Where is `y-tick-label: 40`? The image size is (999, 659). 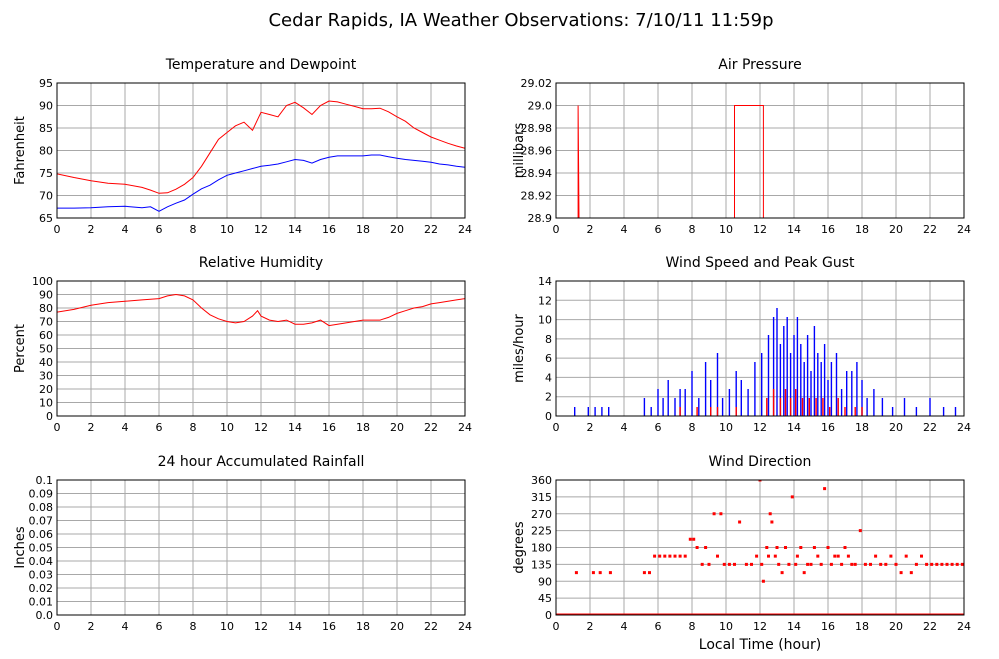 y-tick-label: 40 is located at coordinates (46, 362).